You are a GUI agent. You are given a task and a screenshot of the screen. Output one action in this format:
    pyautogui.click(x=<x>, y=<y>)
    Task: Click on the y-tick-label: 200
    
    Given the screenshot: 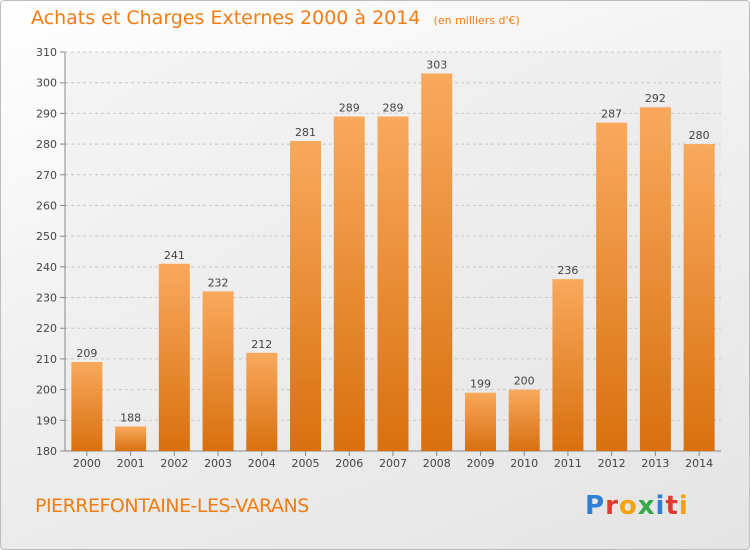 What is the action you would take?
    pyautogui.click(x=46, y=390)
    